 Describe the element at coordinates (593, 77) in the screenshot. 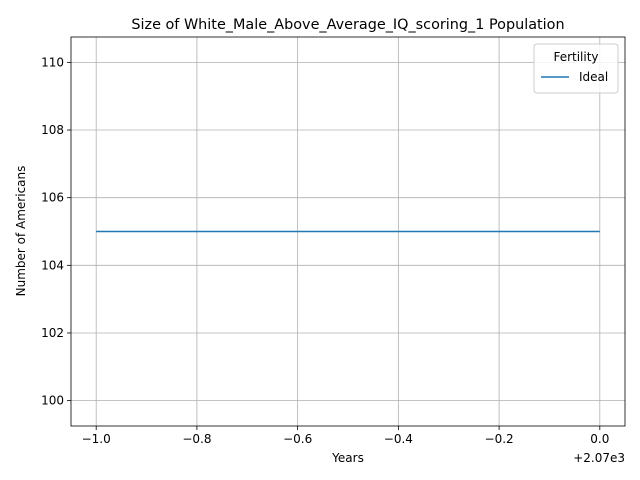

I see `legend-label: Ideal` at that location.